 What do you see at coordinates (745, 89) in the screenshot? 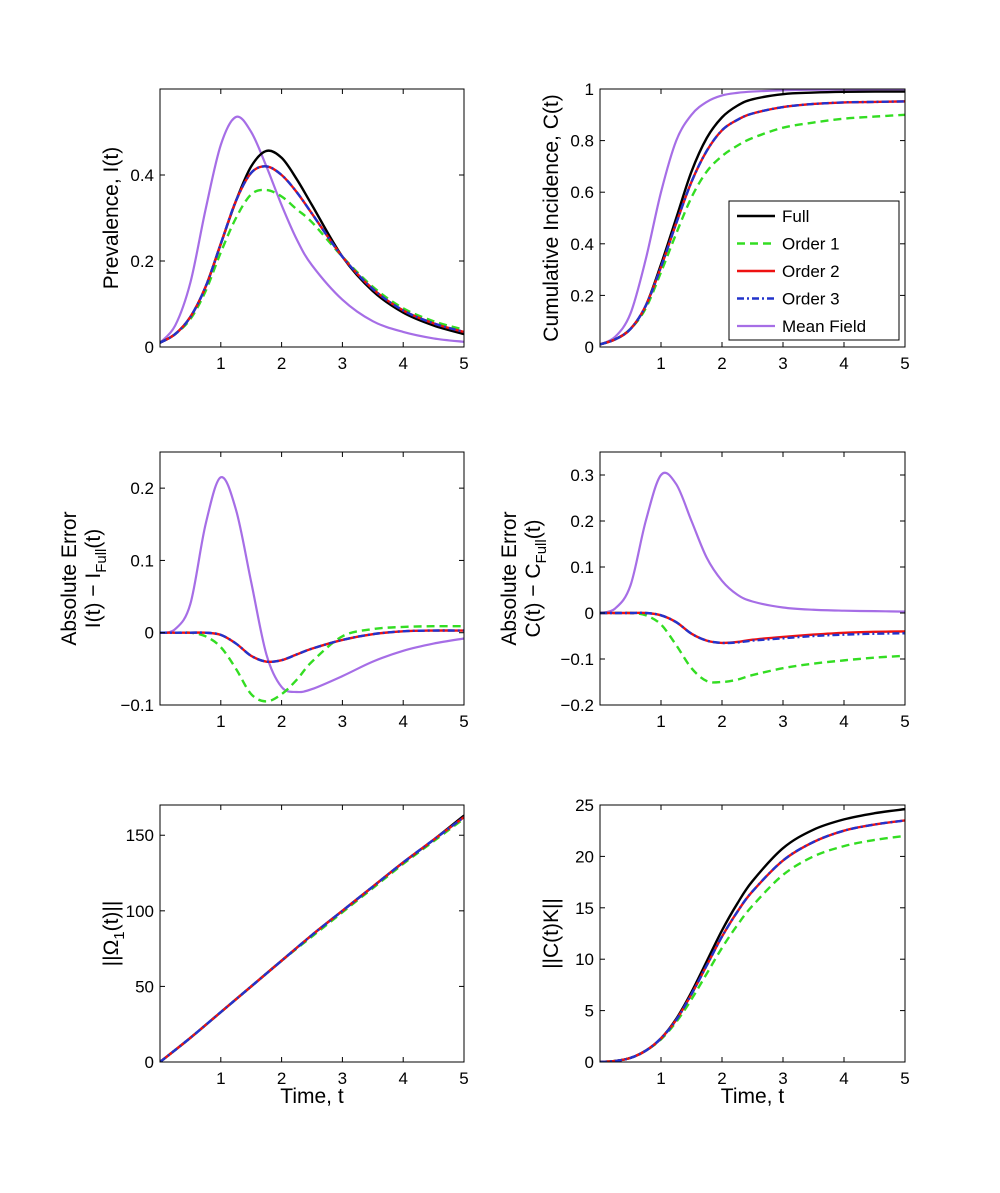
I see `y-tick: 1` at bounding box center [745, 89].